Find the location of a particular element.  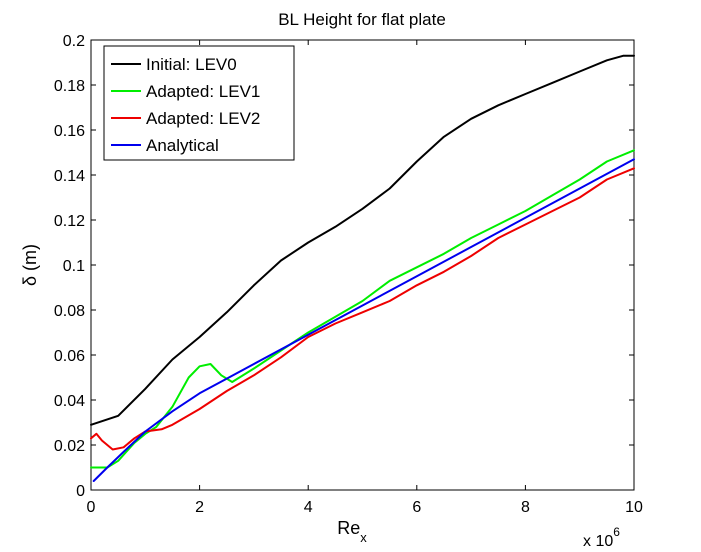

y-axis-label: δ (m) is located at coordinates (30, 265).